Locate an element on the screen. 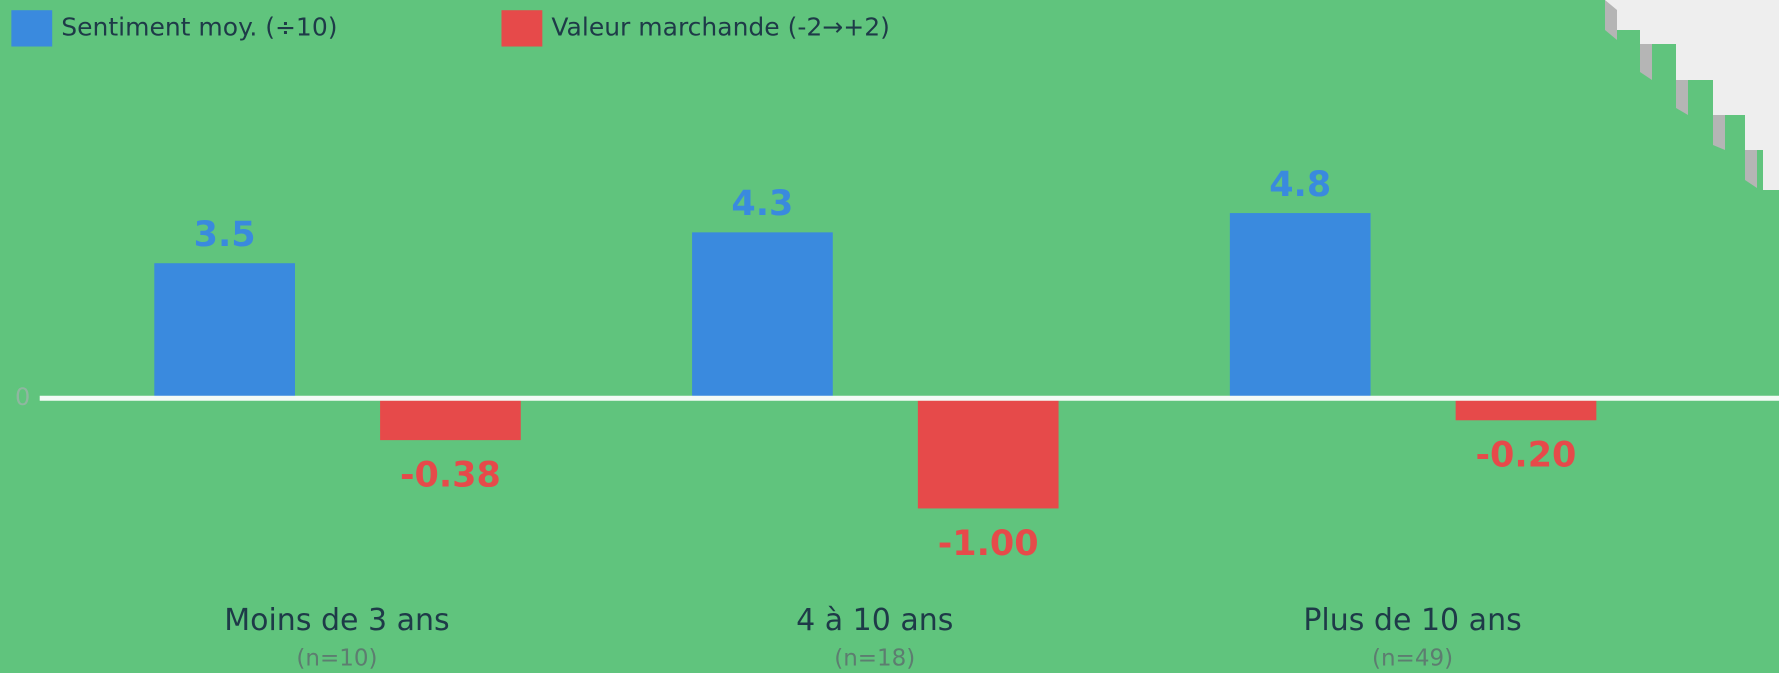 This screenshot has width=1779, height=673. x-tick-label: Moins de 3 ans is located at coordinates (336, 620).